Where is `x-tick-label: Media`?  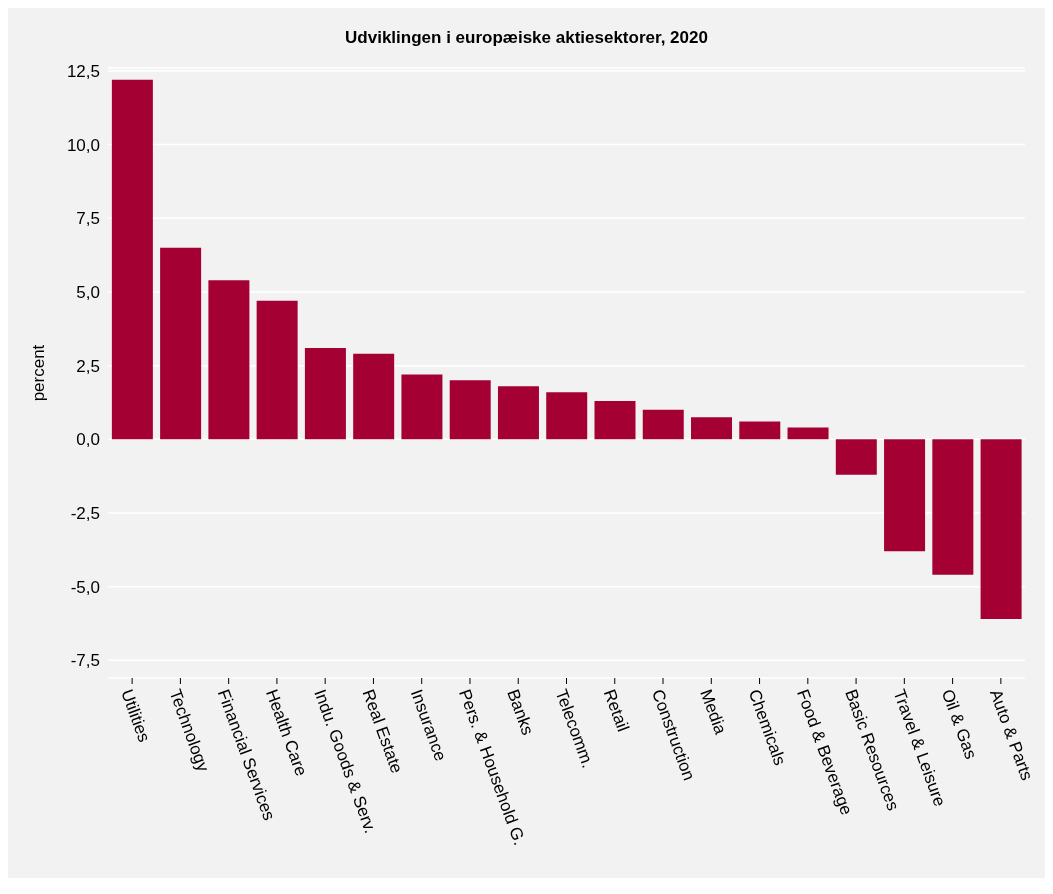 x-tick-label: Media is located at coordinates (713, 712).